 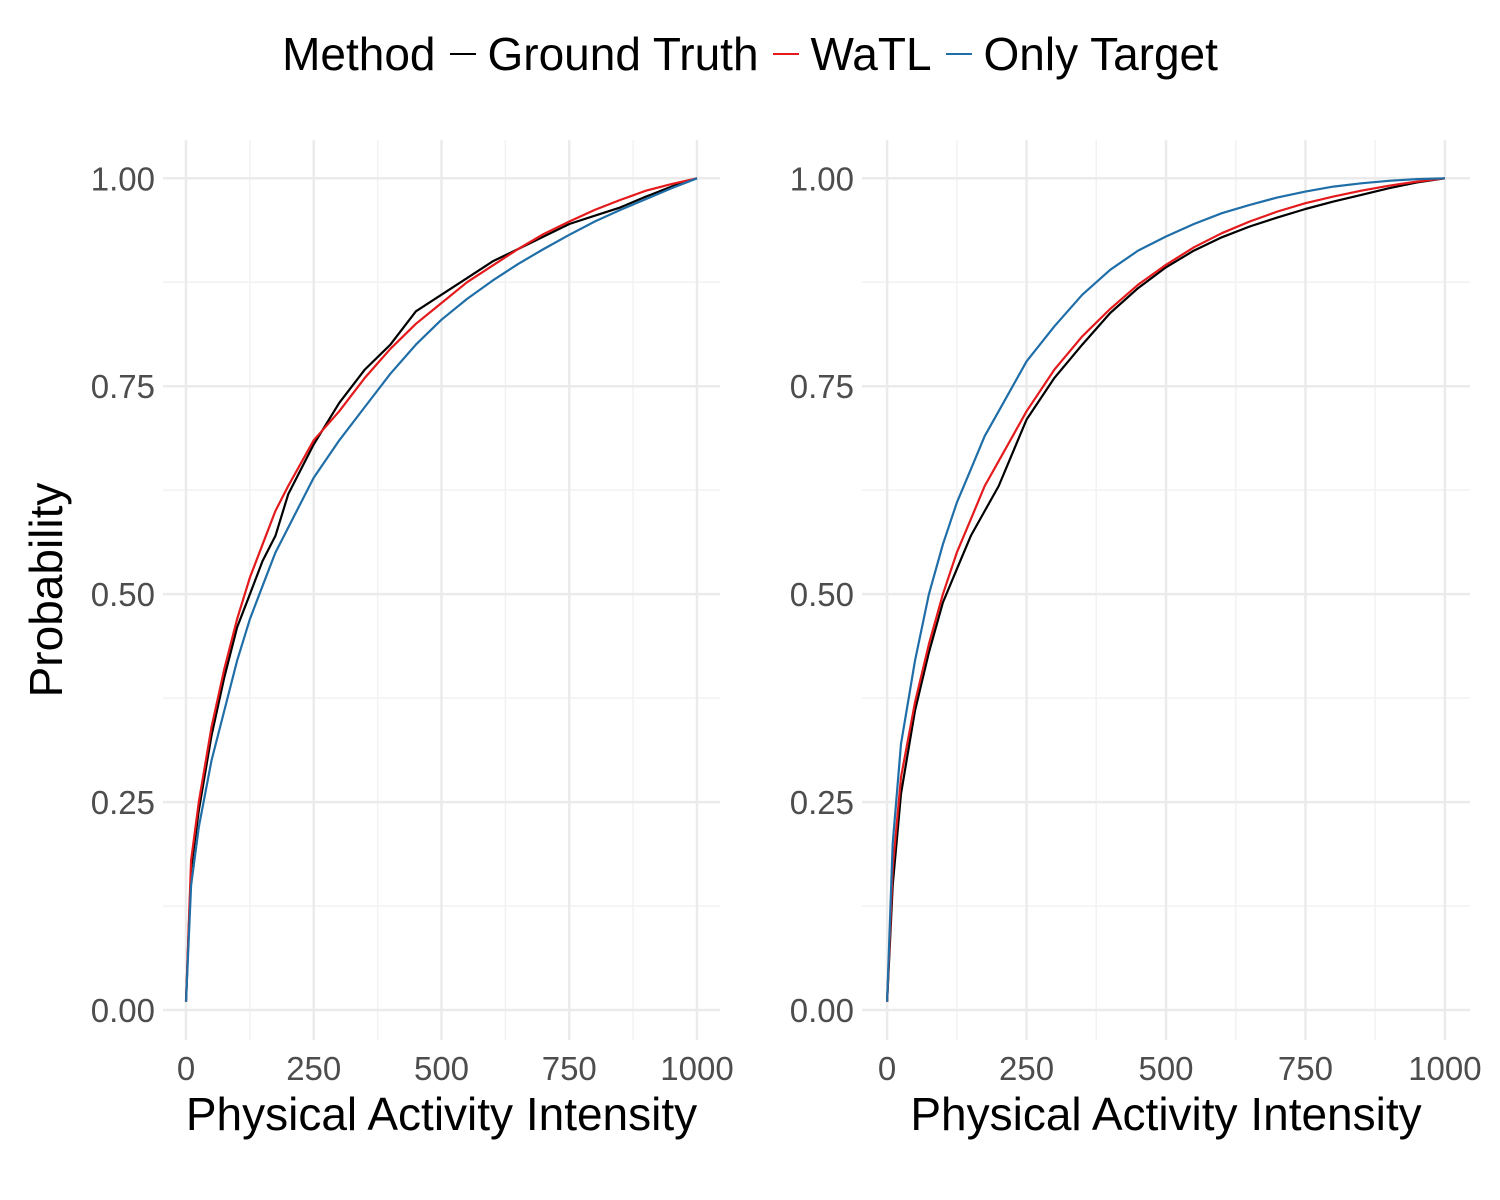 I want to click on legend: Method Ground Truth WaTL Only Target, so click(x=750, y=54).